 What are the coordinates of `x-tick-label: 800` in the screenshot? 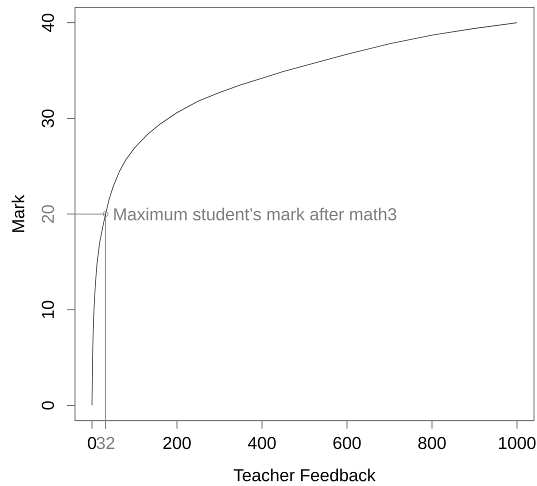 It's located at (432, 443).